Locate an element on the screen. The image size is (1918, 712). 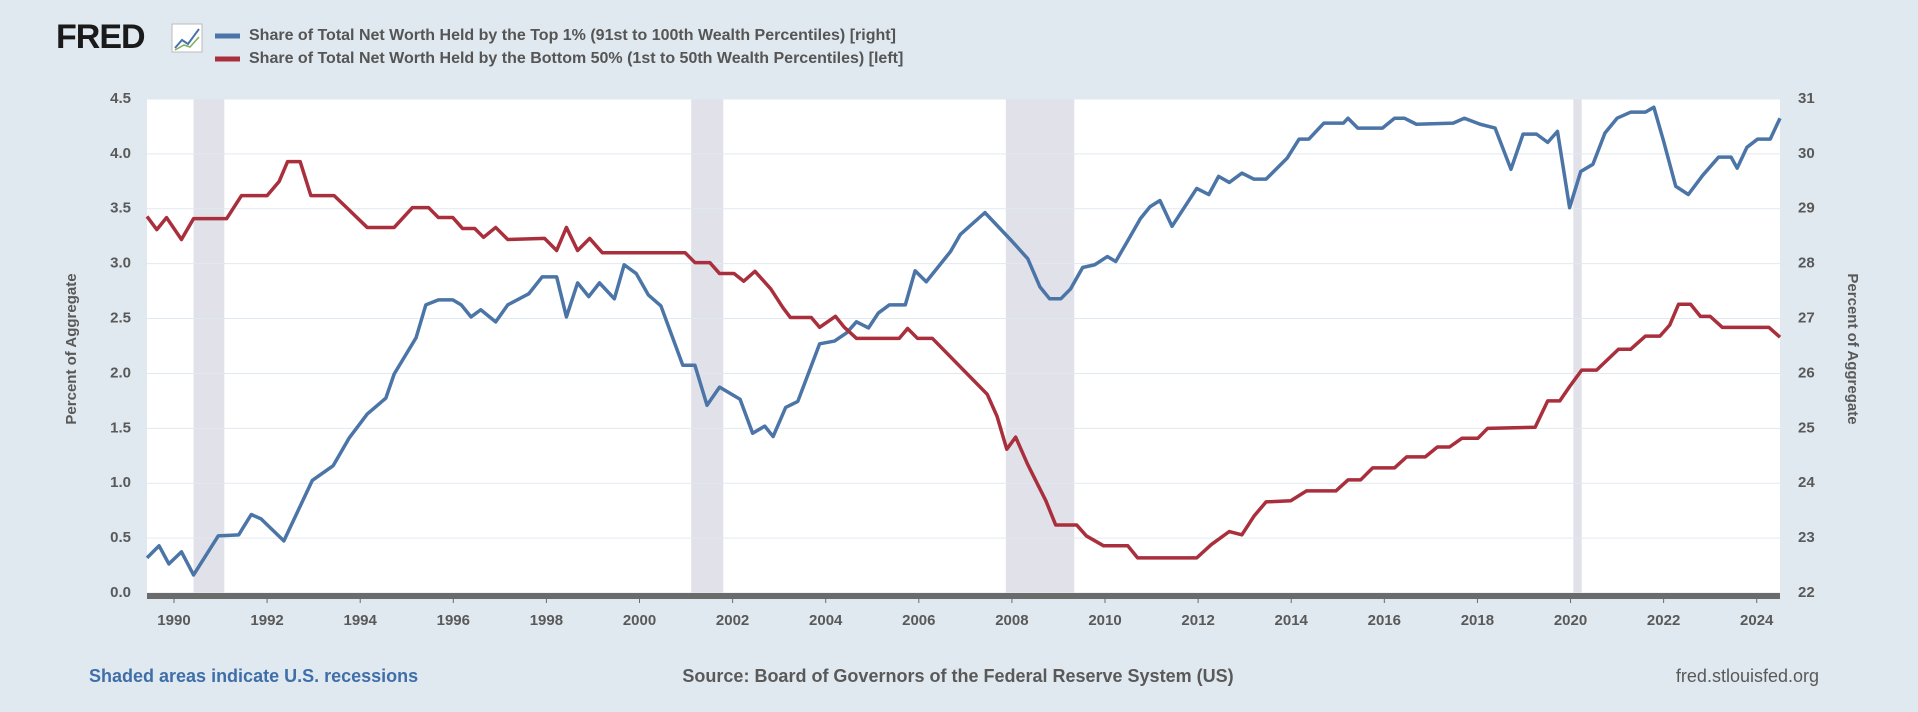
x-tick-label: 2016 is located at coordinates (1384, 620).